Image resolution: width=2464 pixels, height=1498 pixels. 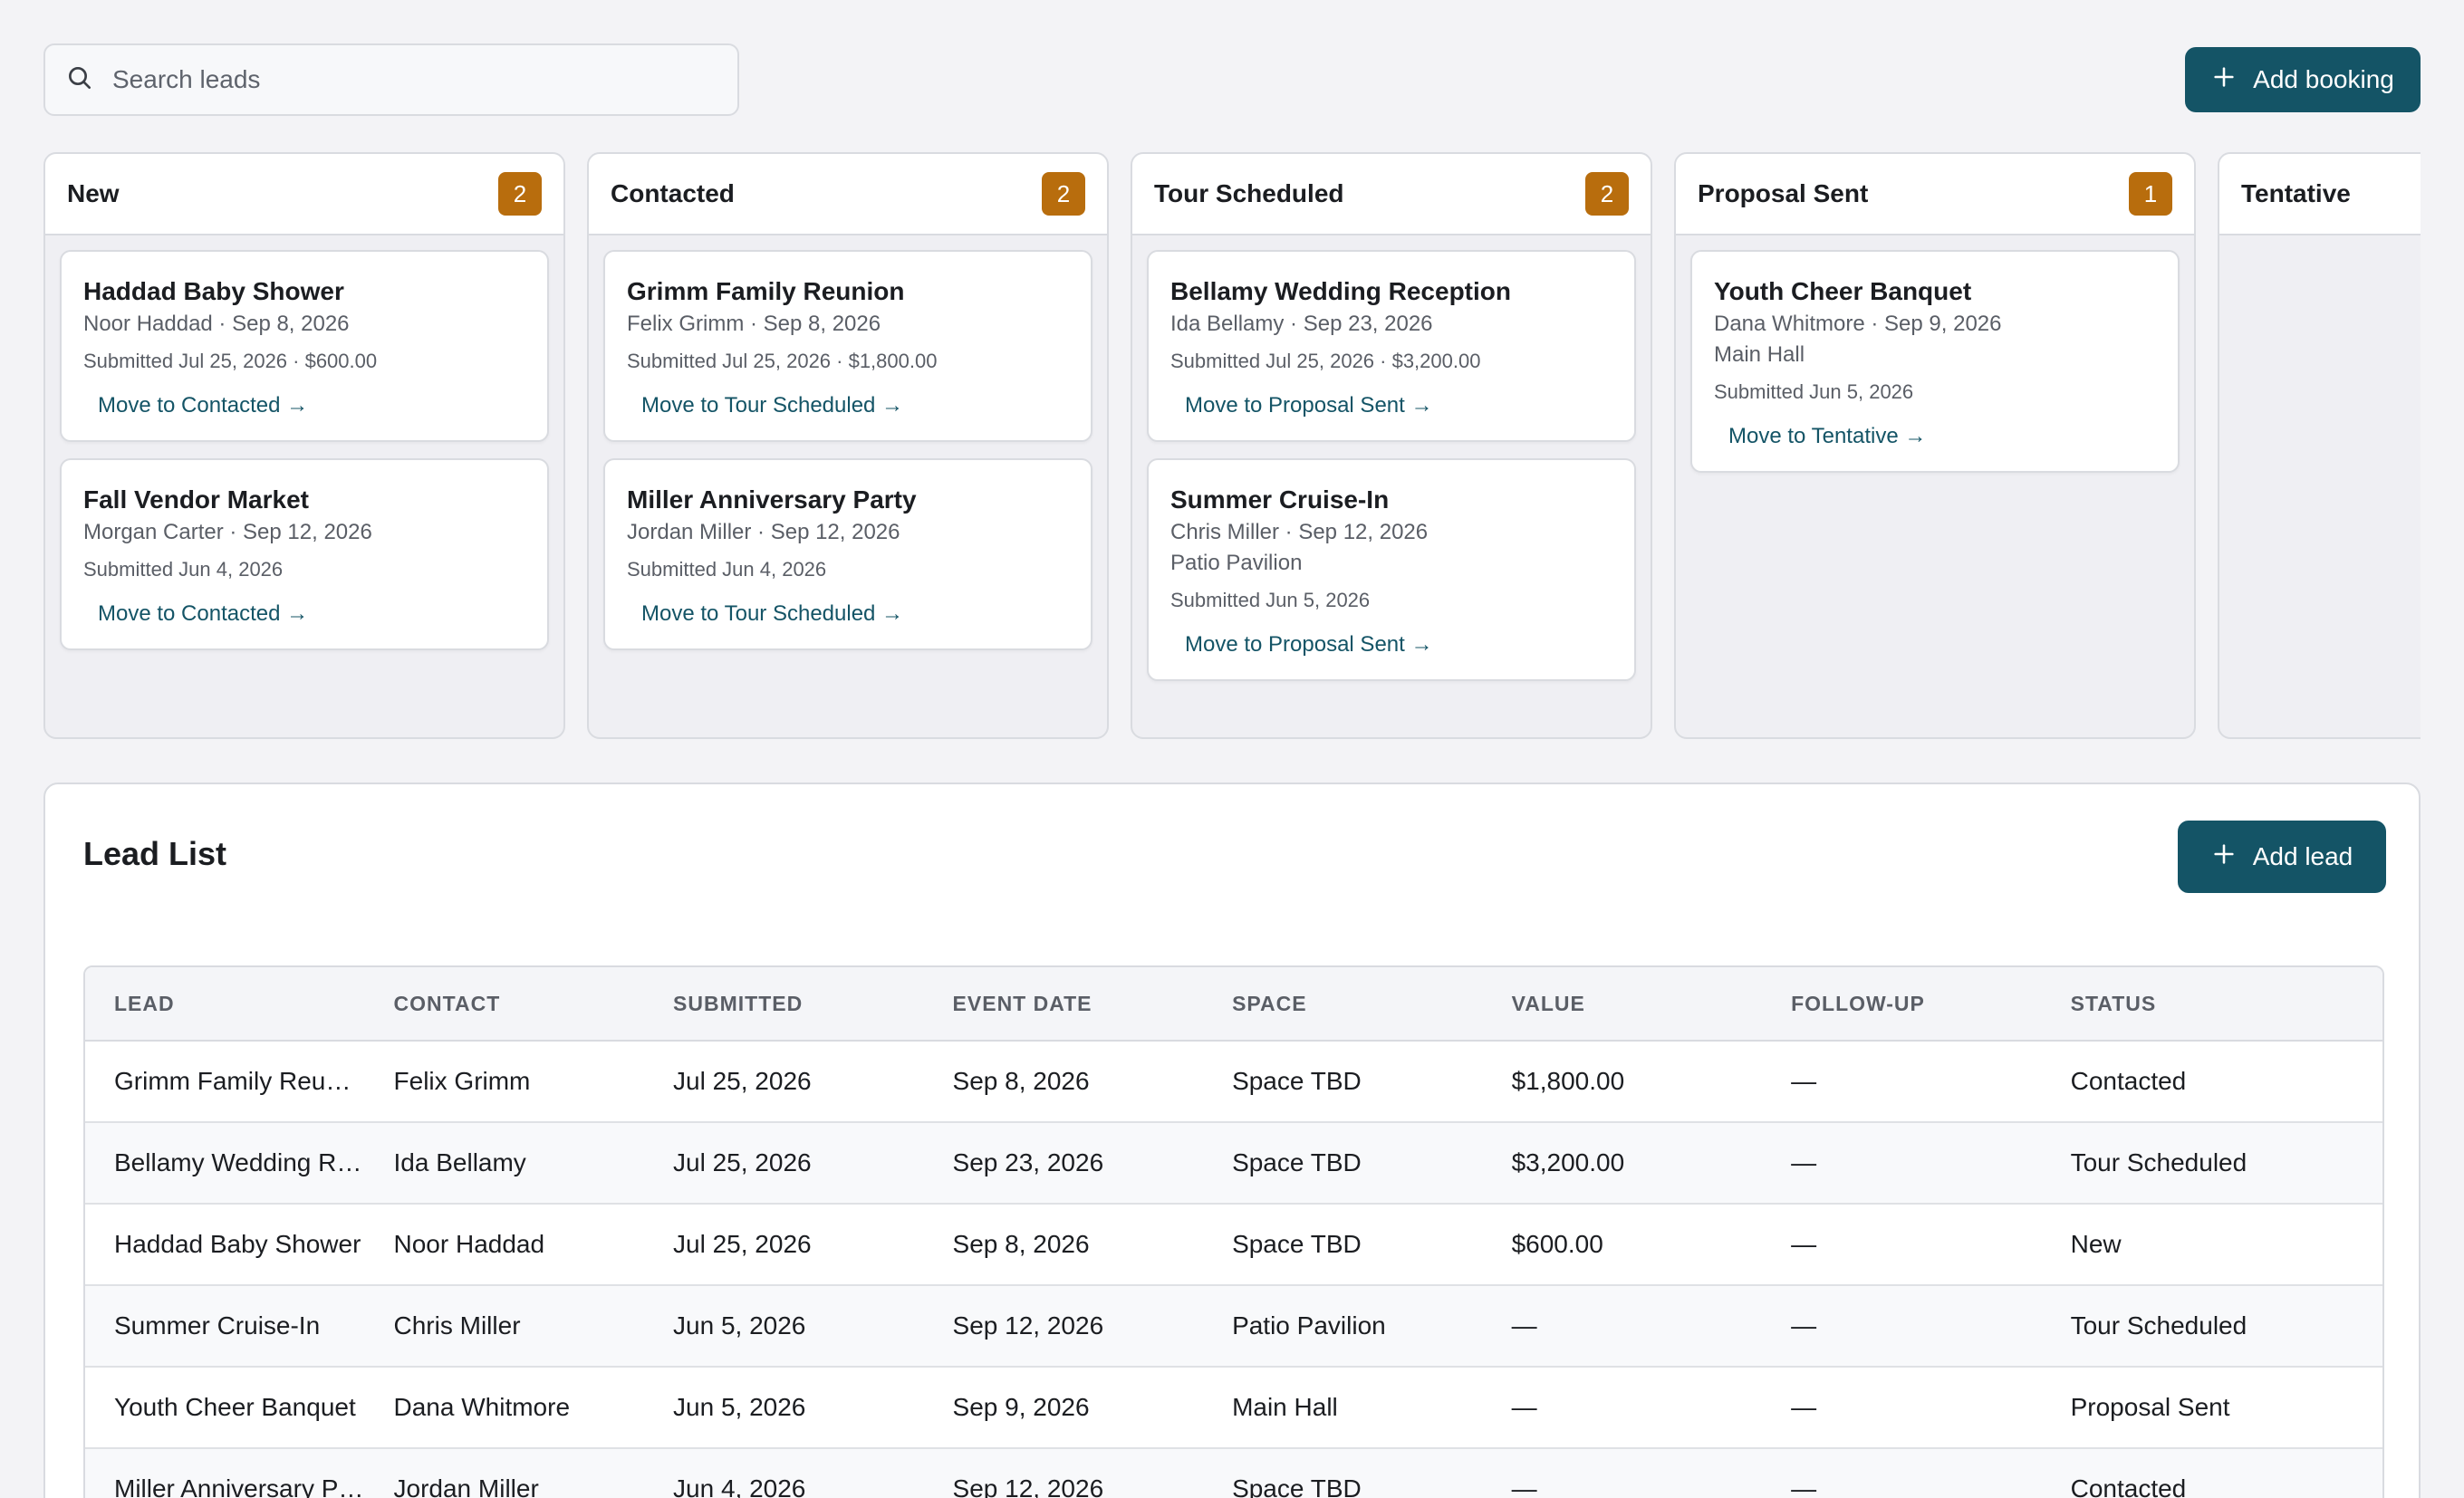 I want to click on cell-value: —, so click(x=1524, y=1325).